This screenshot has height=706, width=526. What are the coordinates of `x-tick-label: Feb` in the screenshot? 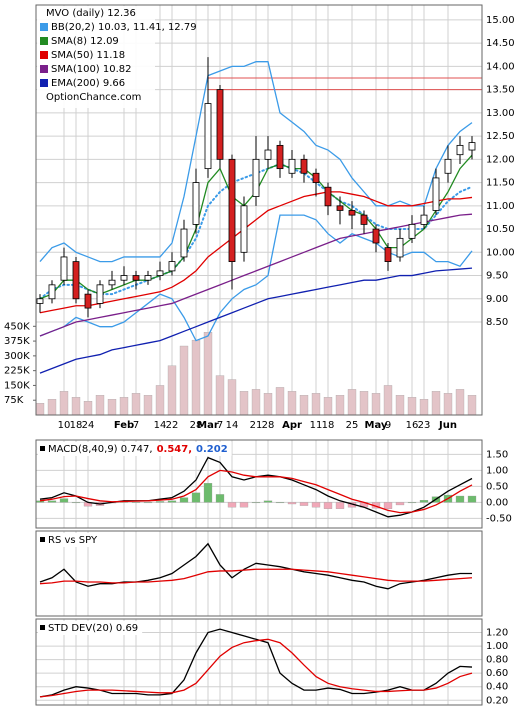 It's located at (124, 425).